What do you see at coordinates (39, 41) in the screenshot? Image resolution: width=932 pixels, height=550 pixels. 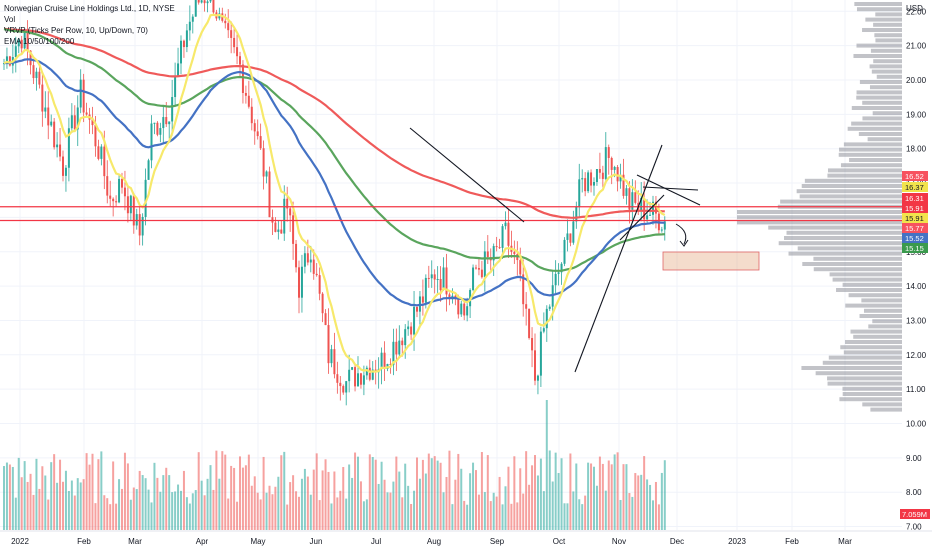 I see `legend-ema: EMA 10/50/100/200` at bounding box center [39, 41].